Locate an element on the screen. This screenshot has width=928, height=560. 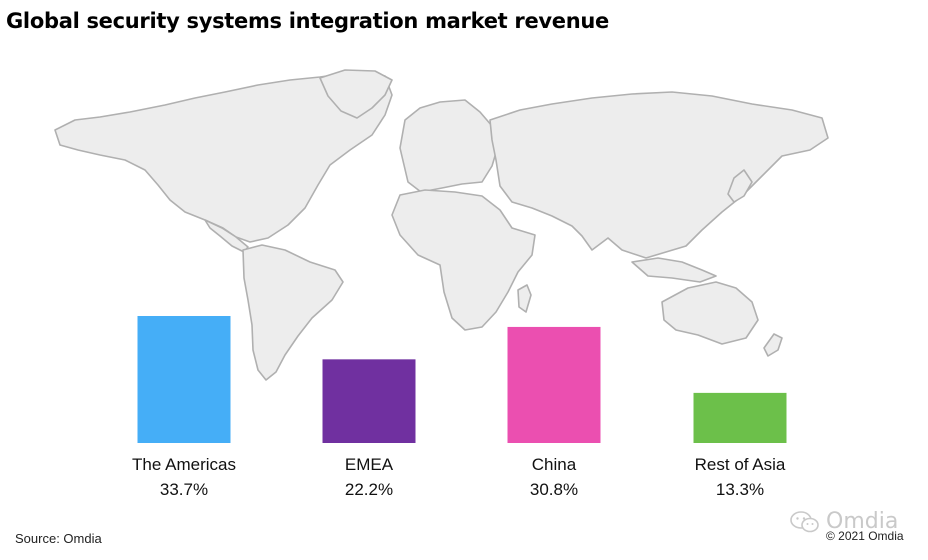
value-labels-group: 33.7% 22.2% 30.8% 13.3% is located at coordinates (462, 489).